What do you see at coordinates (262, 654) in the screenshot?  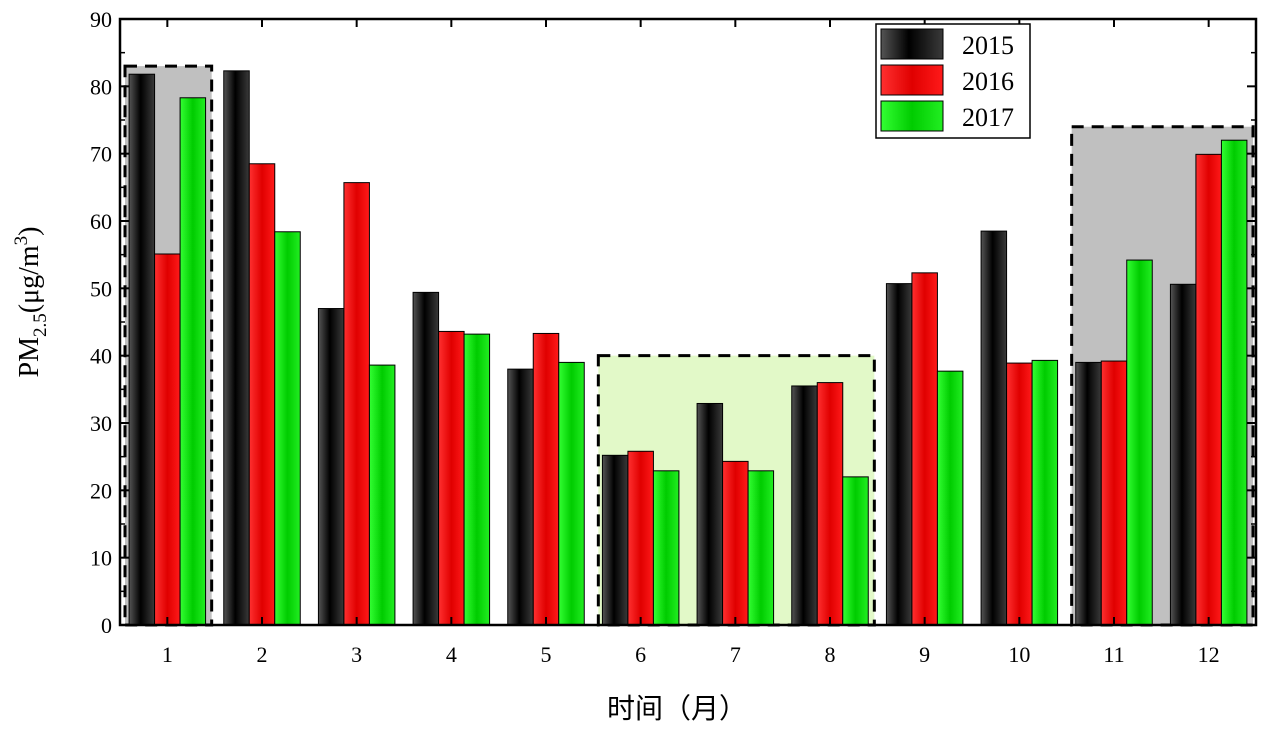 I see `x-tick-label: 2` at bounding box center [262, 654].